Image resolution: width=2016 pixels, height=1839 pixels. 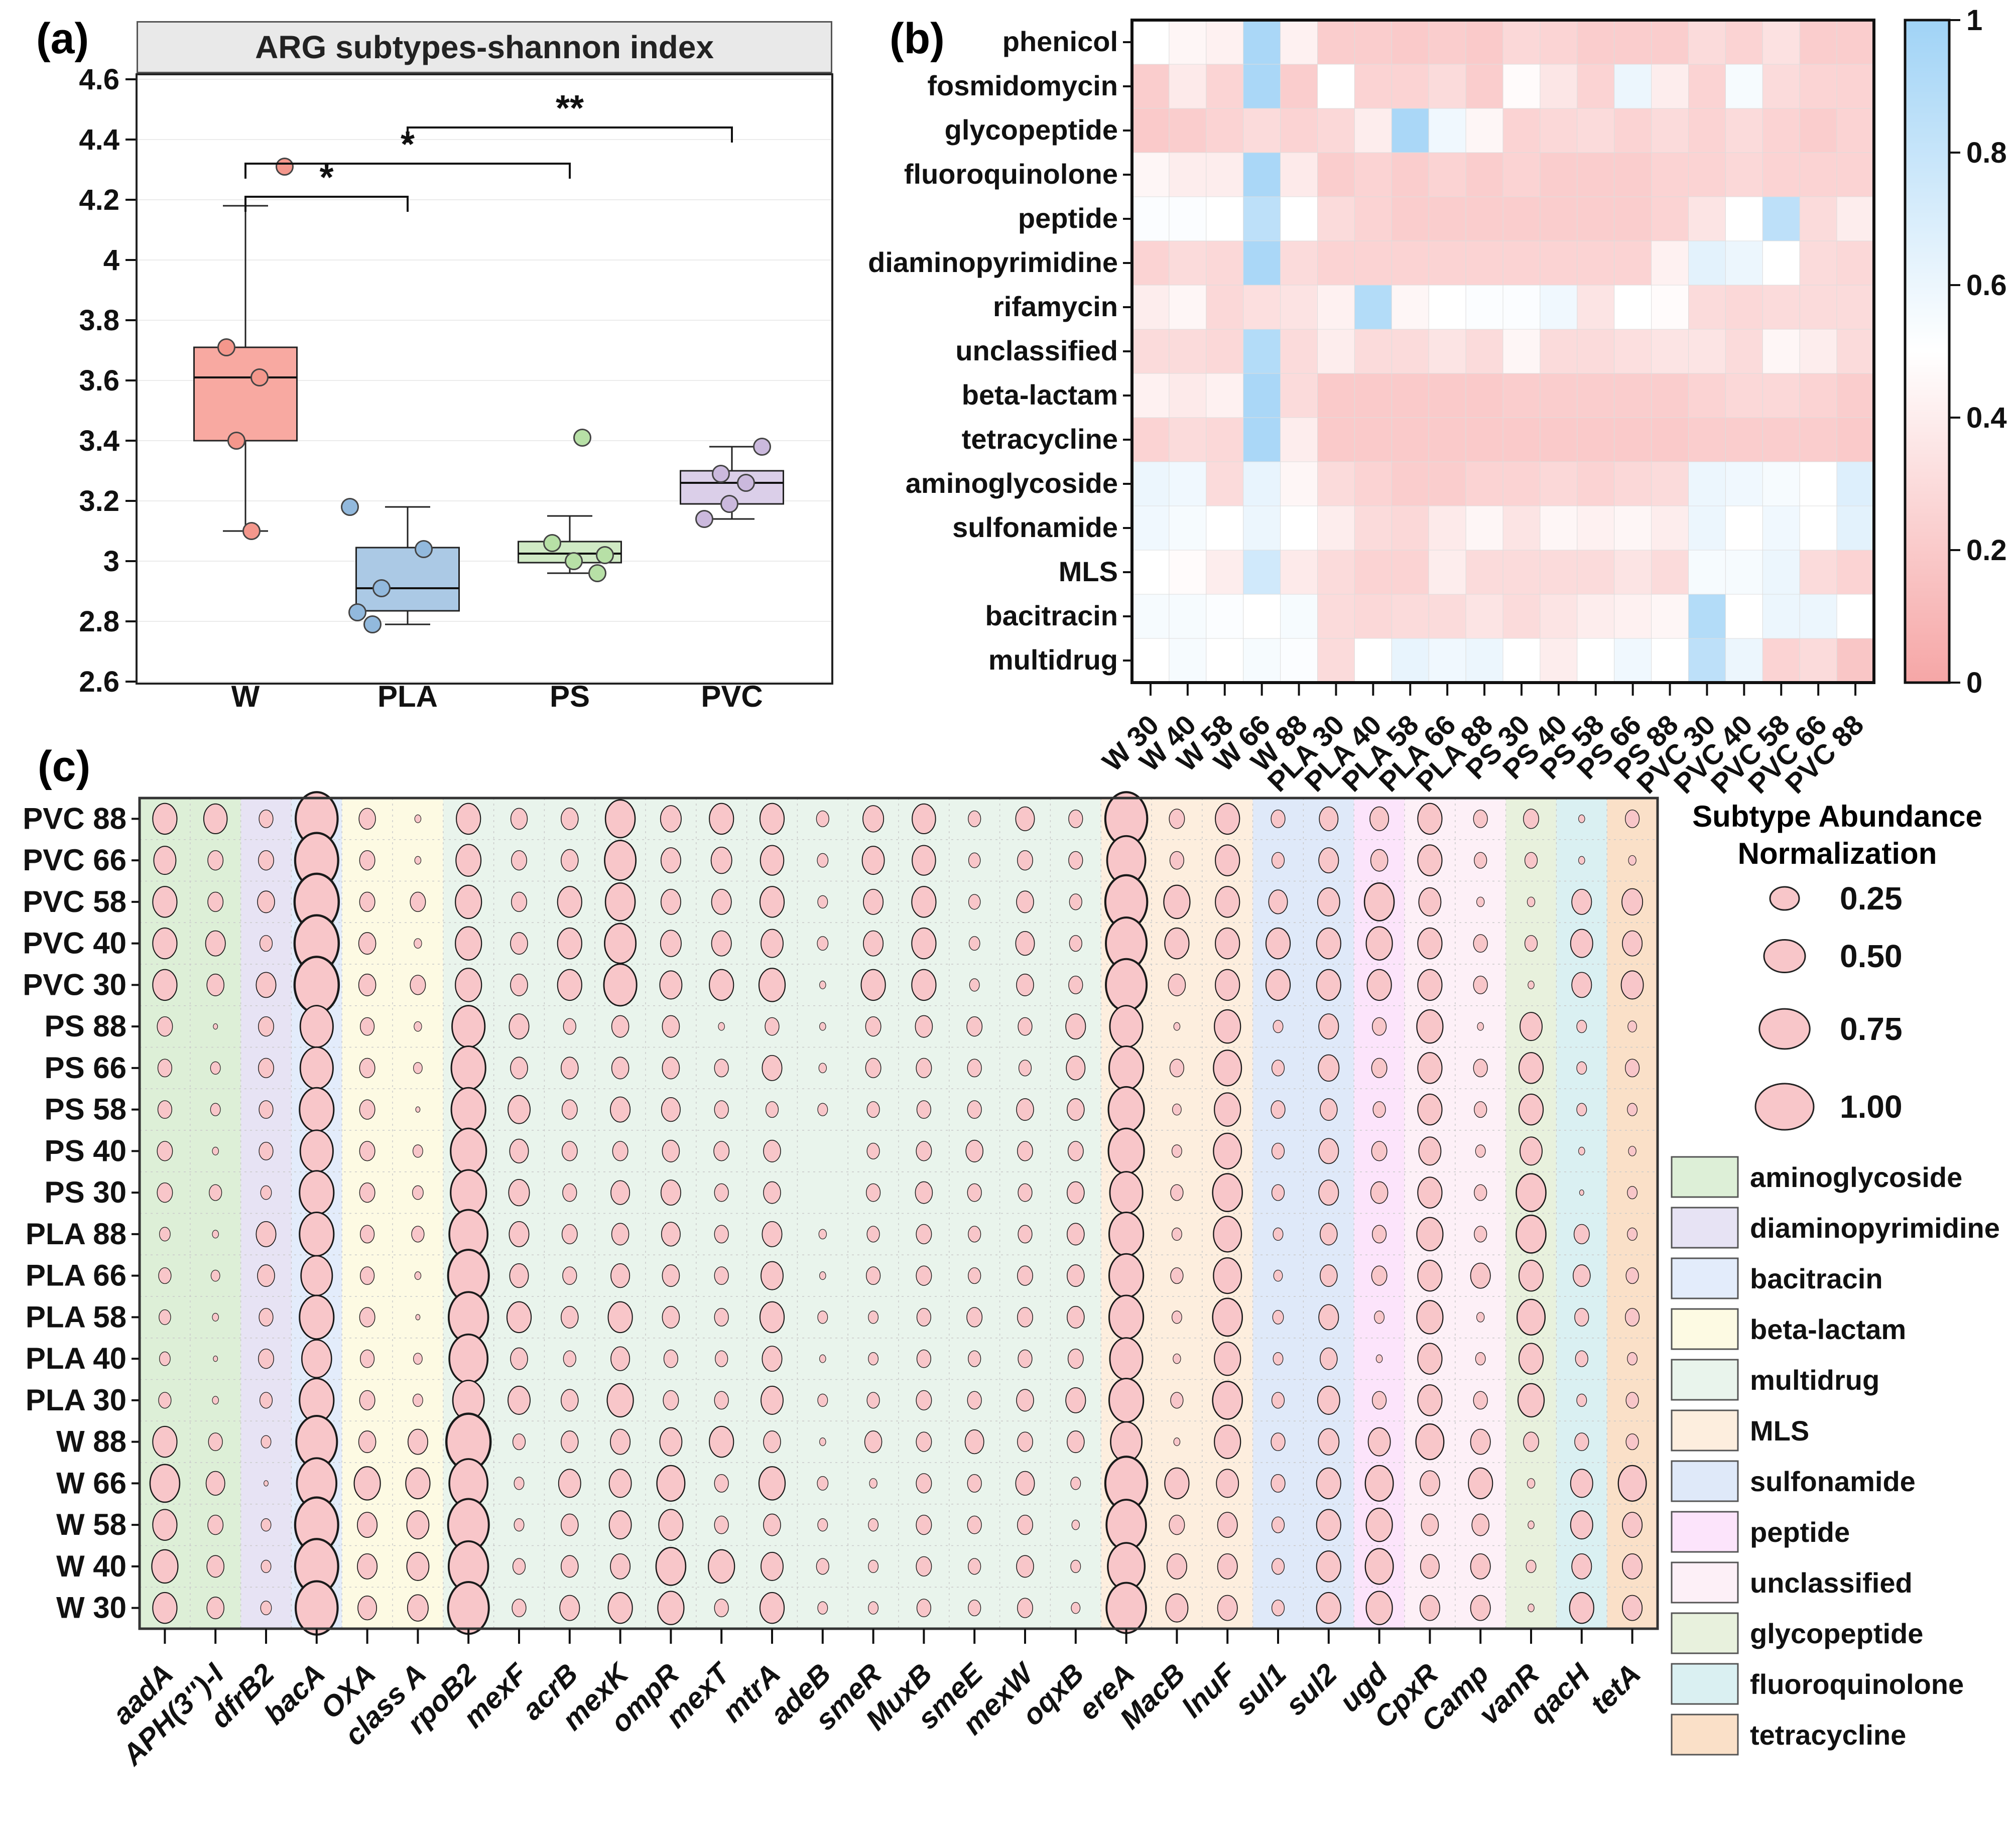 What do you see at coordinates (99, 441) in the screenshot?
I see `y-tick-label: 3.4` at bounding box center [99, 441].